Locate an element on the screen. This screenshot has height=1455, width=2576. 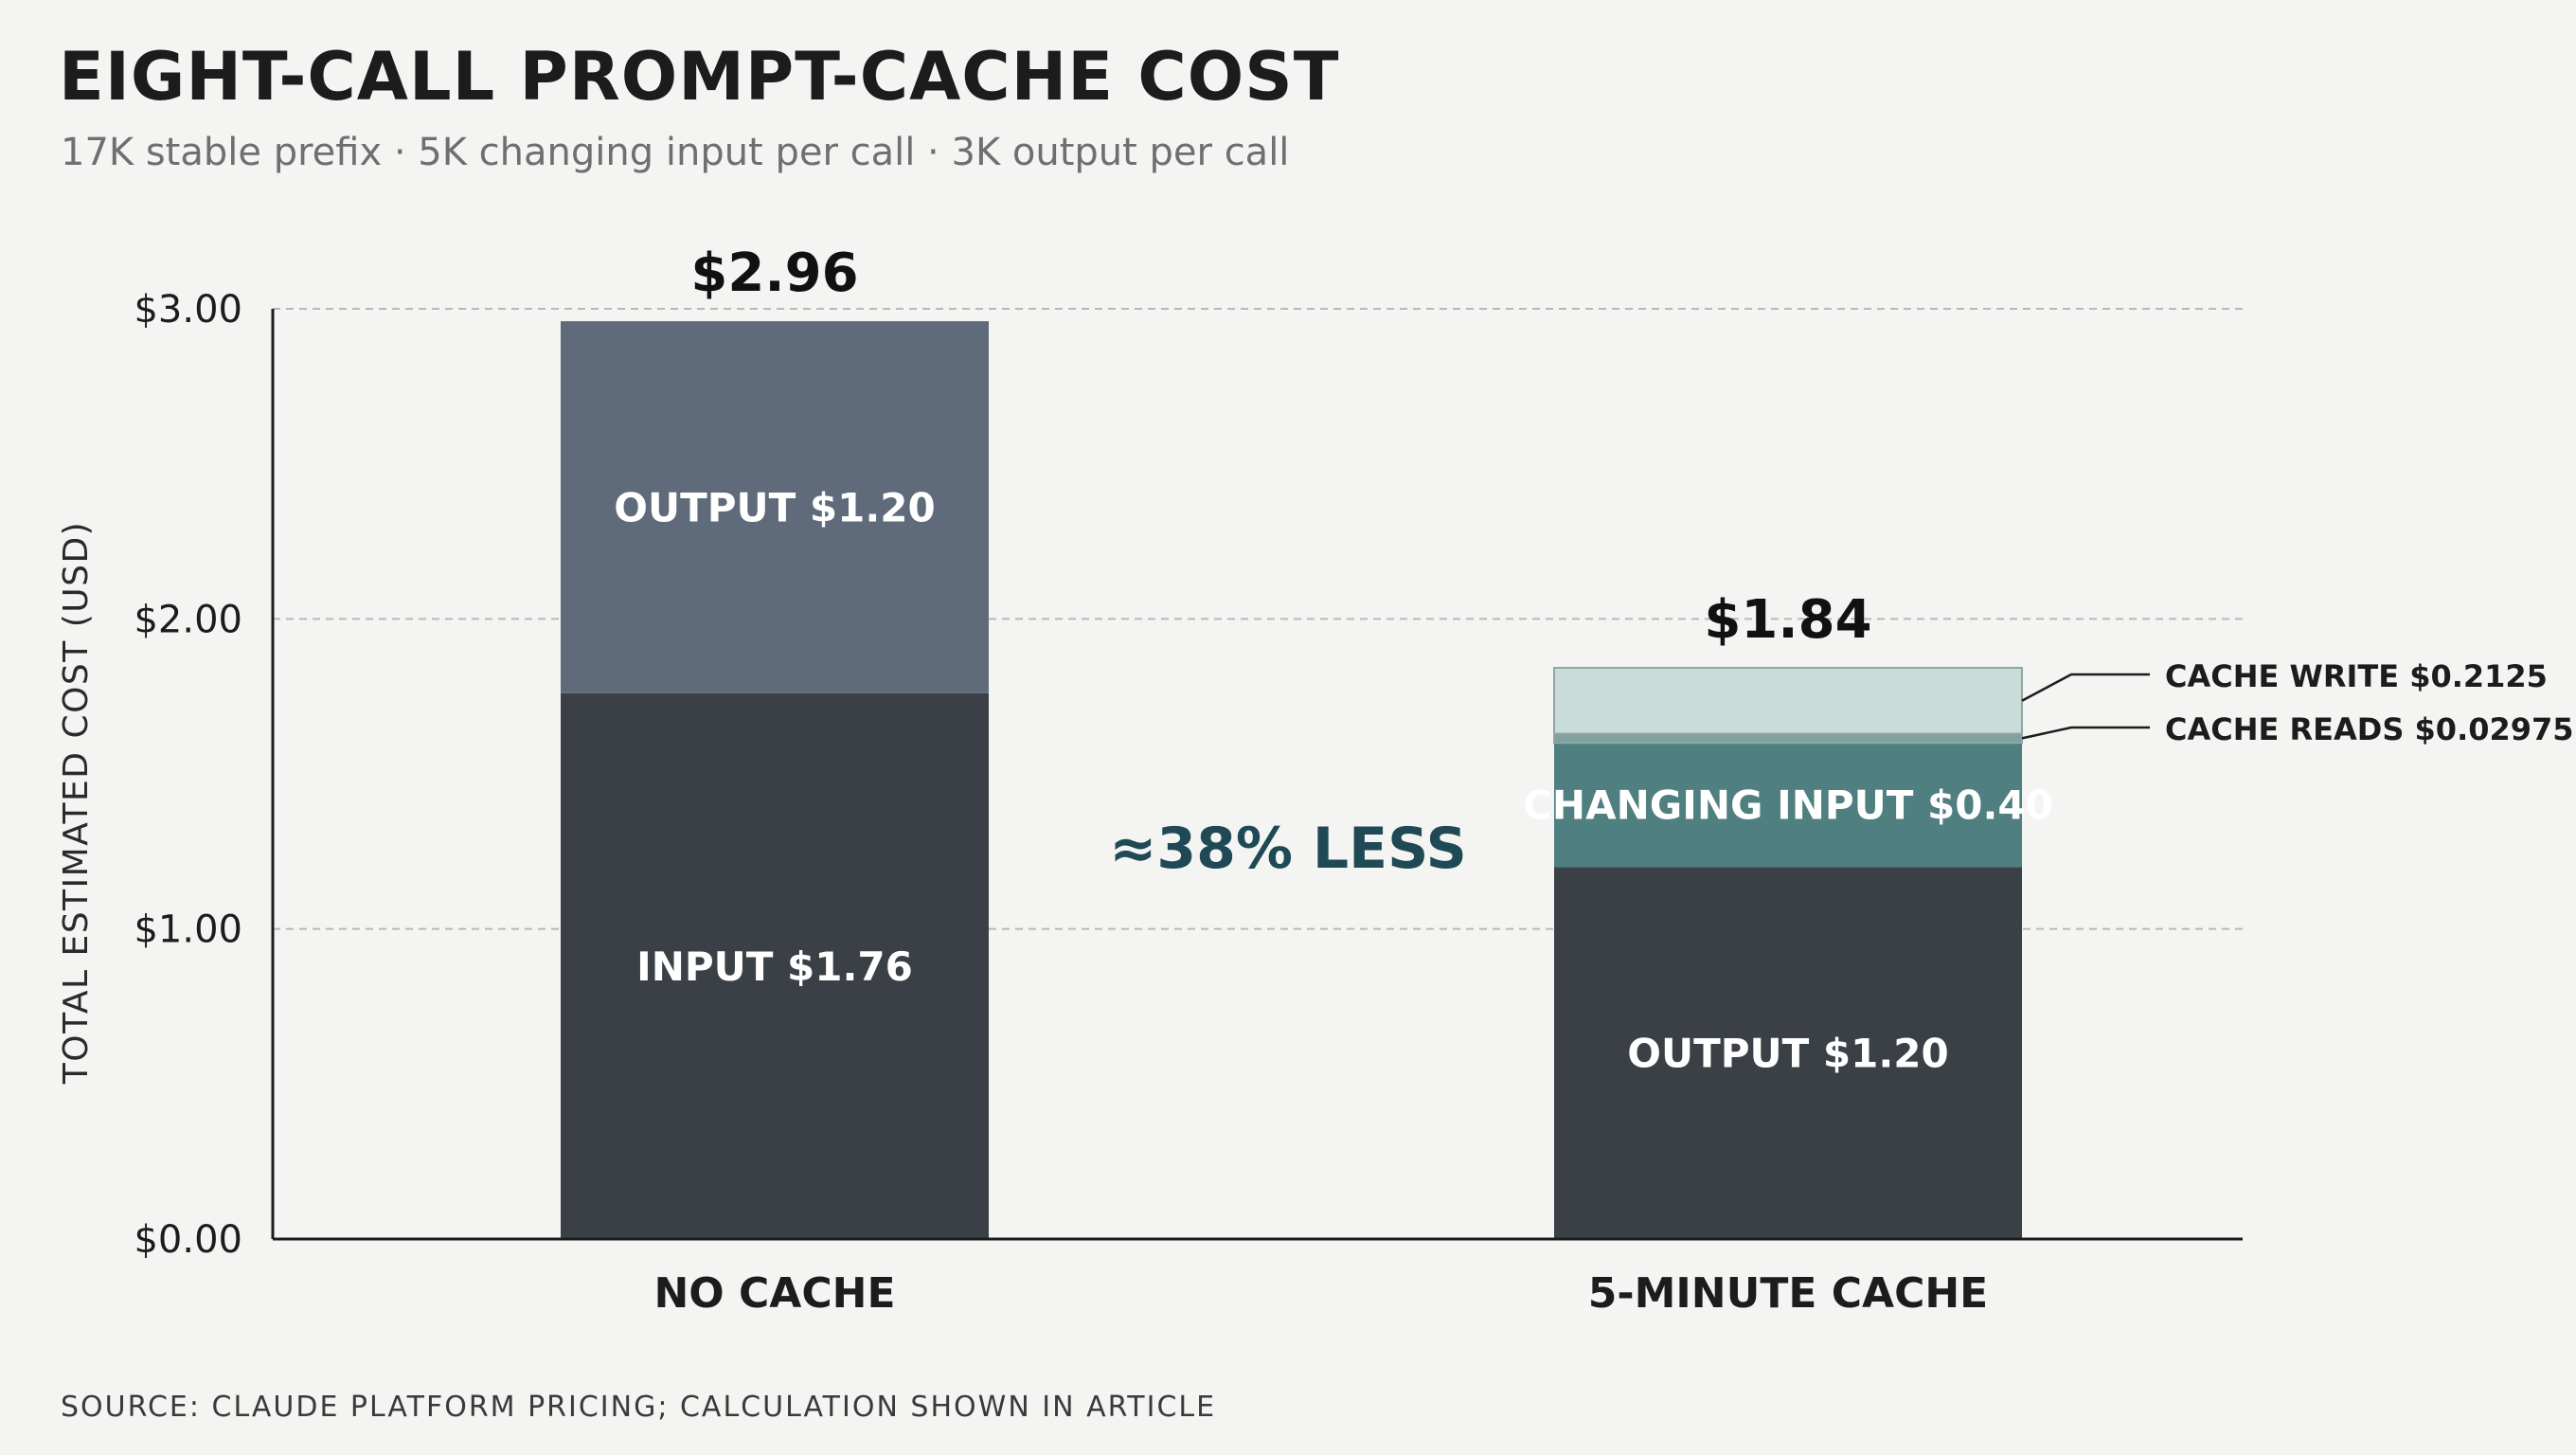
y-tick-label: $2.00 is located at coordinates (188, 620).